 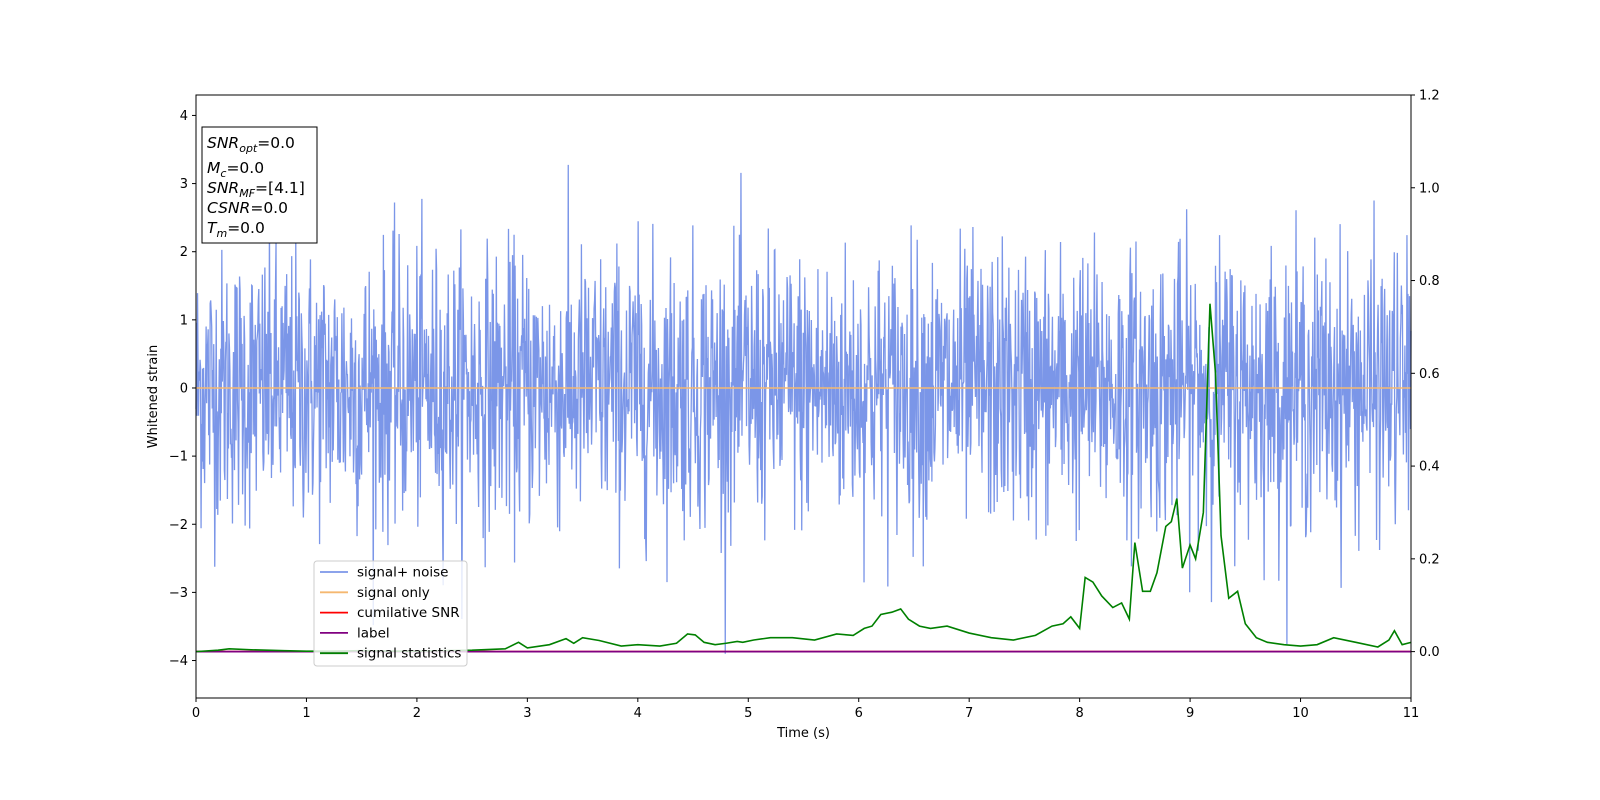 What do you see at coordinates (408, 613) in the screenshot?
I see `legend-entry: cumilative SNR` at bounding box center [408, 613].